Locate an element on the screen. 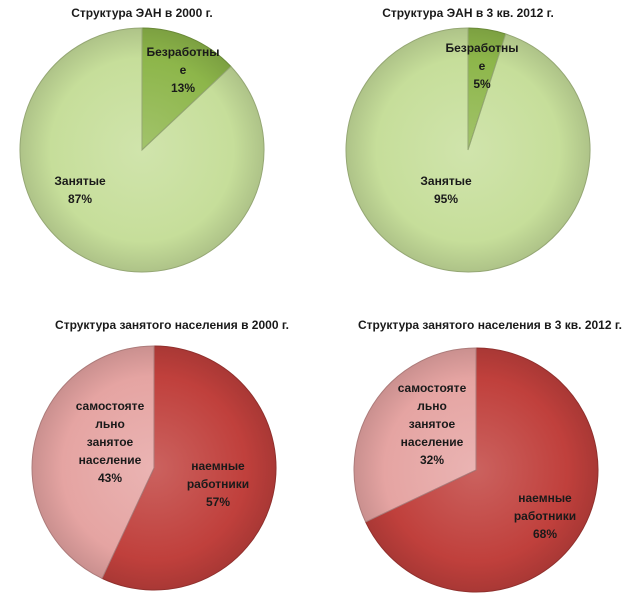  slice-label: Занятые 87% is located at coordinates (80, 190).